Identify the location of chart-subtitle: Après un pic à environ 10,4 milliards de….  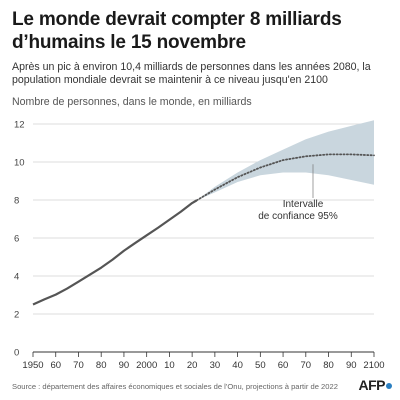
(191, 73).